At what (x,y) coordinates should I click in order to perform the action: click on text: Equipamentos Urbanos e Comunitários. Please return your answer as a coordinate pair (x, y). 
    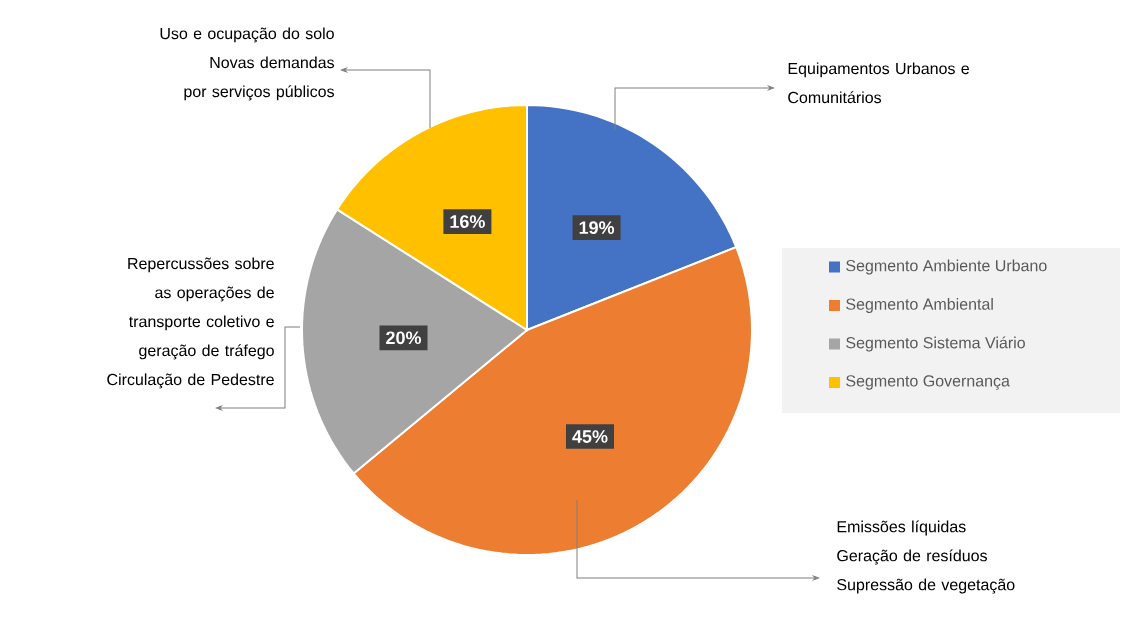
    Looking at the image, I should click on (878, 83).